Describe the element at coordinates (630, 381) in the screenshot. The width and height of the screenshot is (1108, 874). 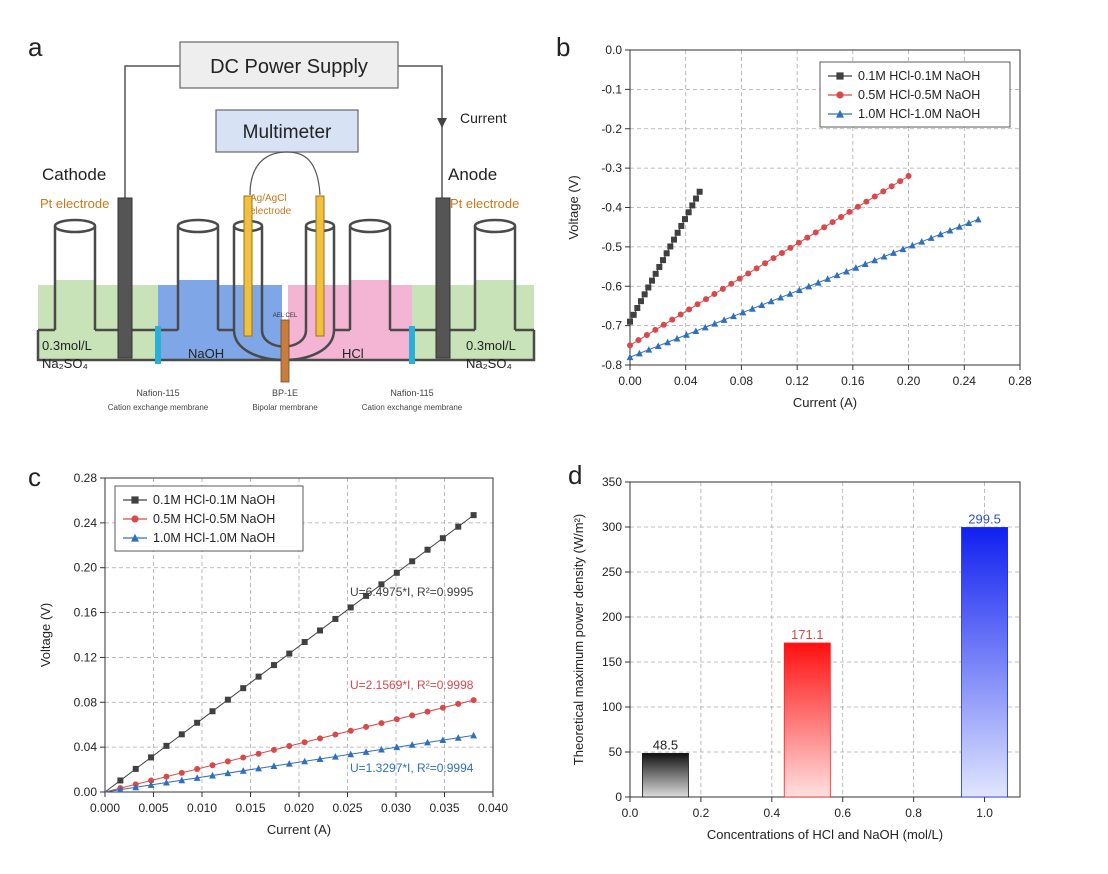
I see `chart-b-x-tick-label-0: 0.00` at that location.